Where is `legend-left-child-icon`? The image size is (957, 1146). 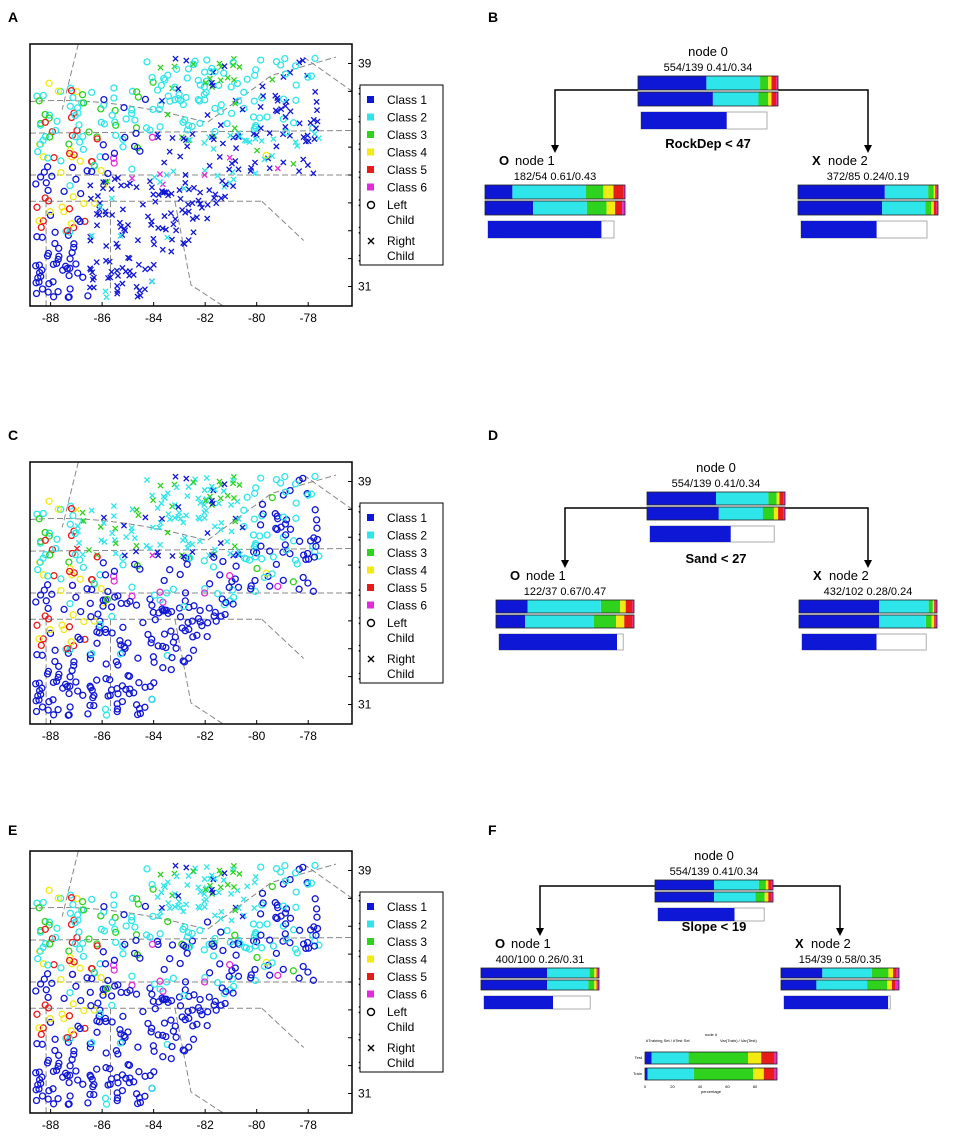
legend-left-child-icon is located at coordinates (371, 205).